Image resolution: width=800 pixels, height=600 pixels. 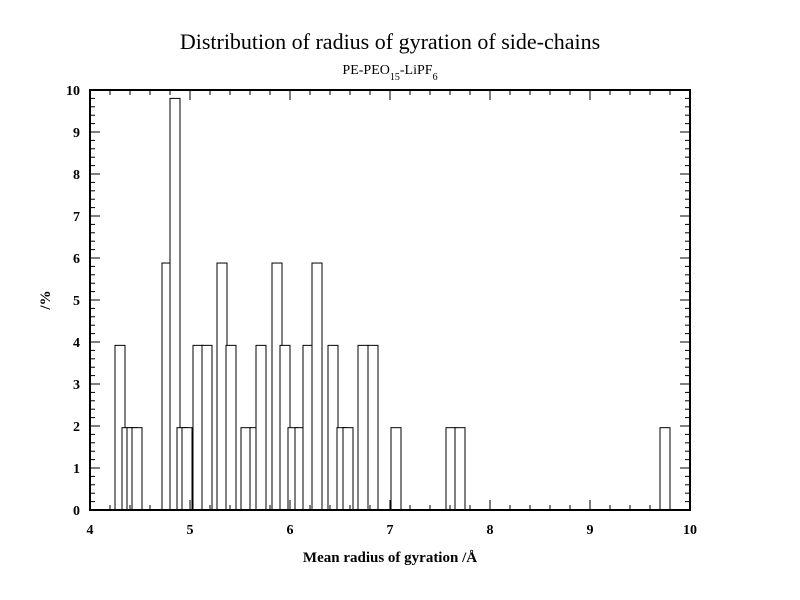 What do you see at coordinates (416, 70) in the screenshot?
I see `subtitle-part: -LiPF` at bounding box center [416, 70].